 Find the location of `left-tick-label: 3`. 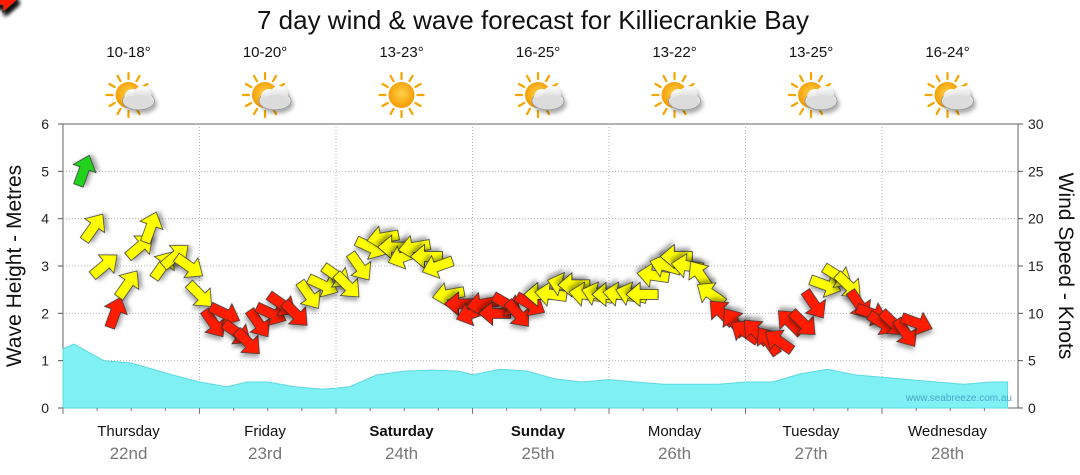

left-tick-label: 3 is located at coordinates (45, 266).